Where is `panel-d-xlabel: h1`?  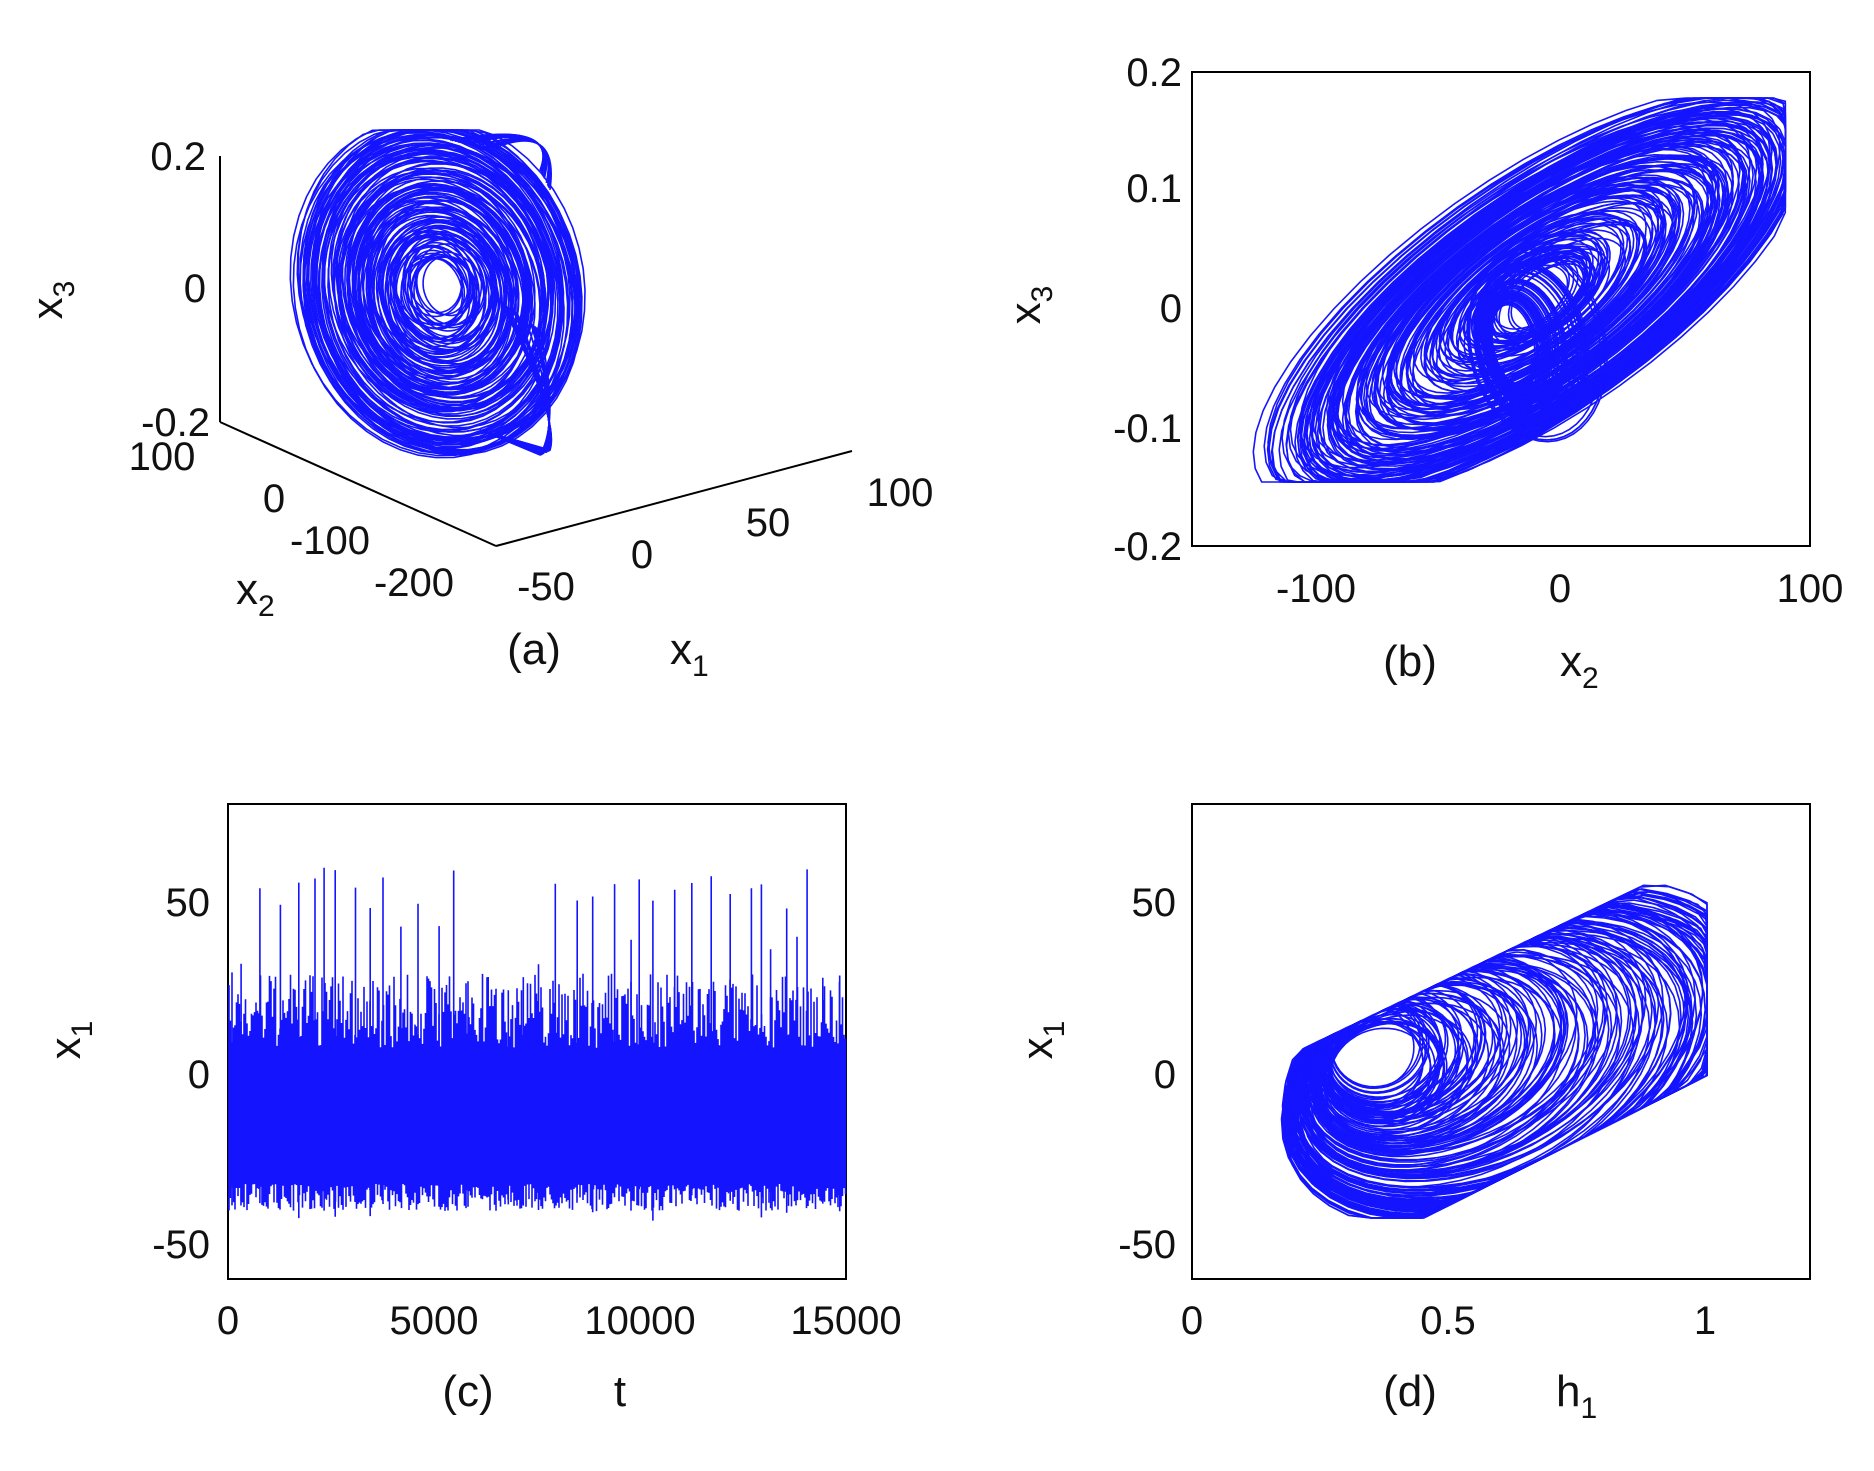 panel-d-xlabel: h1 is located at coordinates (1576, 1396).